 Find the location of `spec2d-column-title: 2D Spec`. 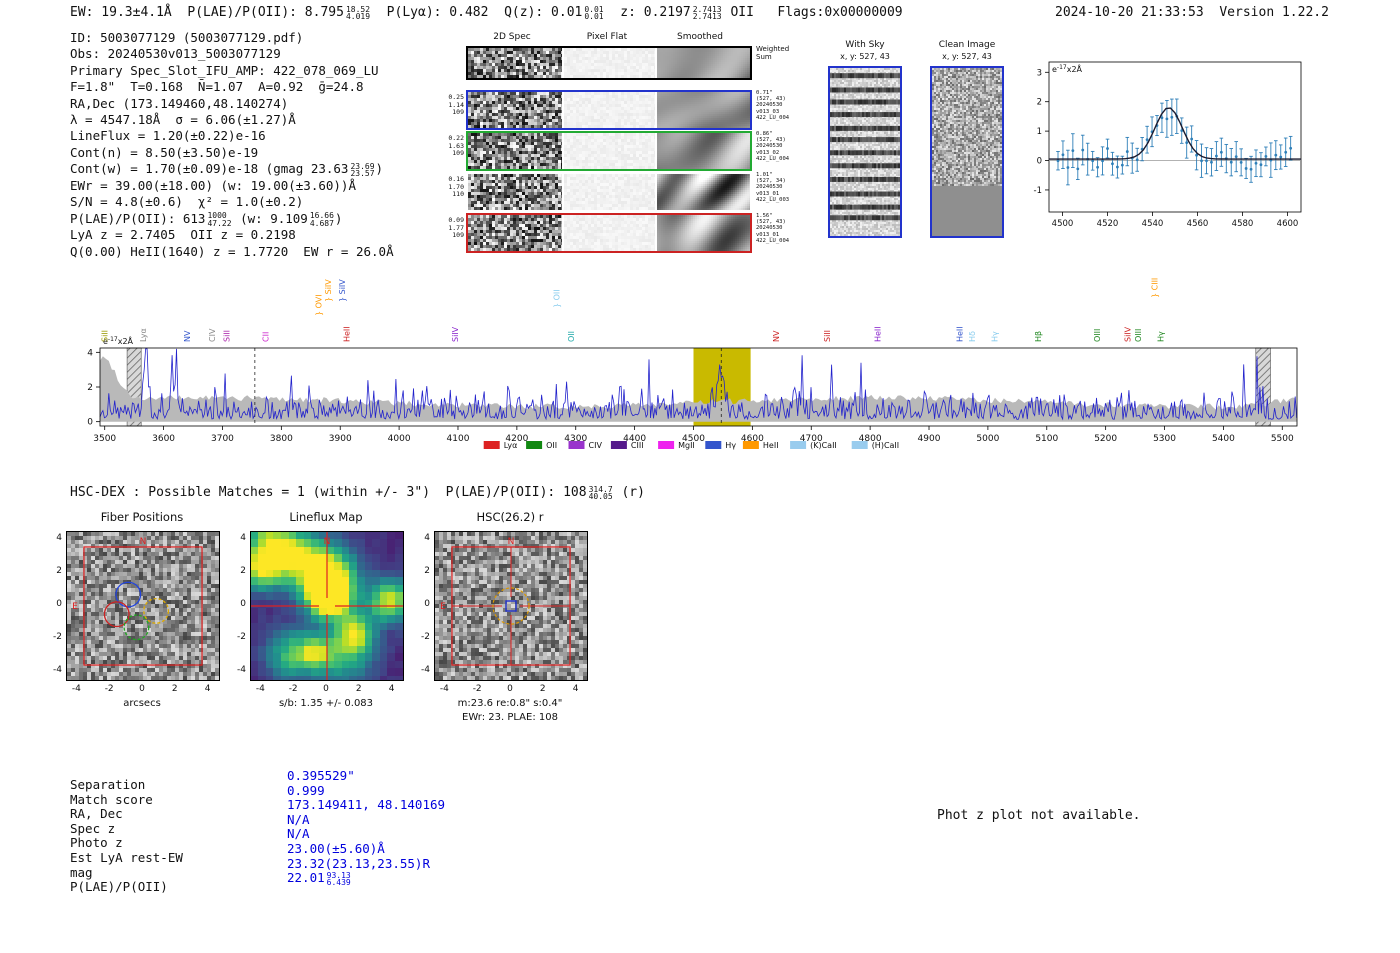

spec2d-column-title: 2D Spec is located at coordinates (512, 37).